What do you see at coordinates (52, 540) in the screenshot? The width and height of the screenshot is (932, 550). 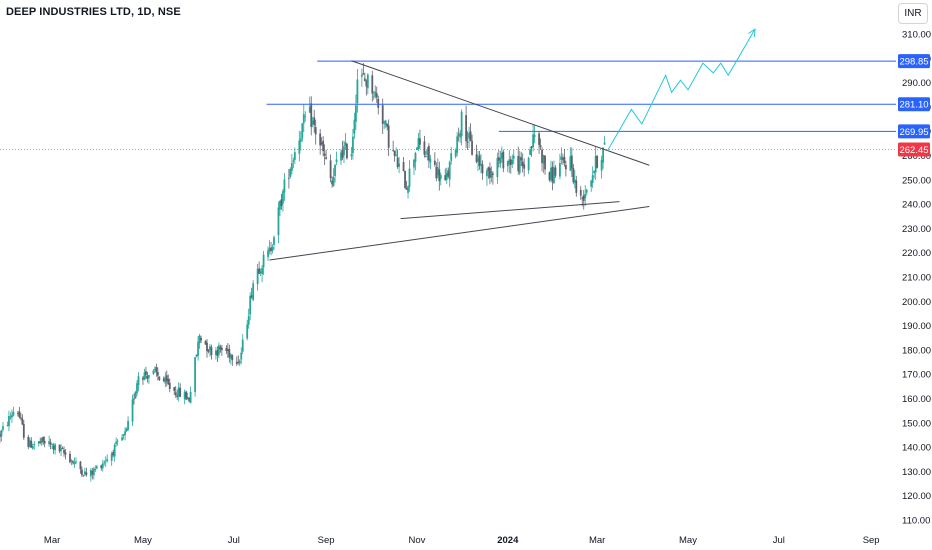 I see `x-tick-label: Mar` at bounding box center [52, 540].